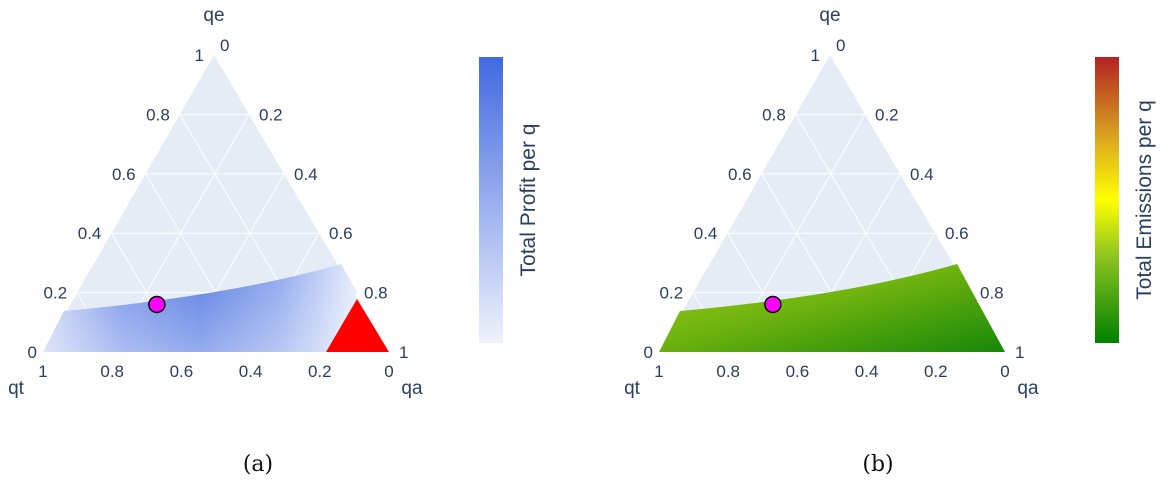 The height and width of the screenshot is (483, 1162). Describe the element at coordinates (832, 308) in the screenshot. I see `emissions-feasible-region` at that location.